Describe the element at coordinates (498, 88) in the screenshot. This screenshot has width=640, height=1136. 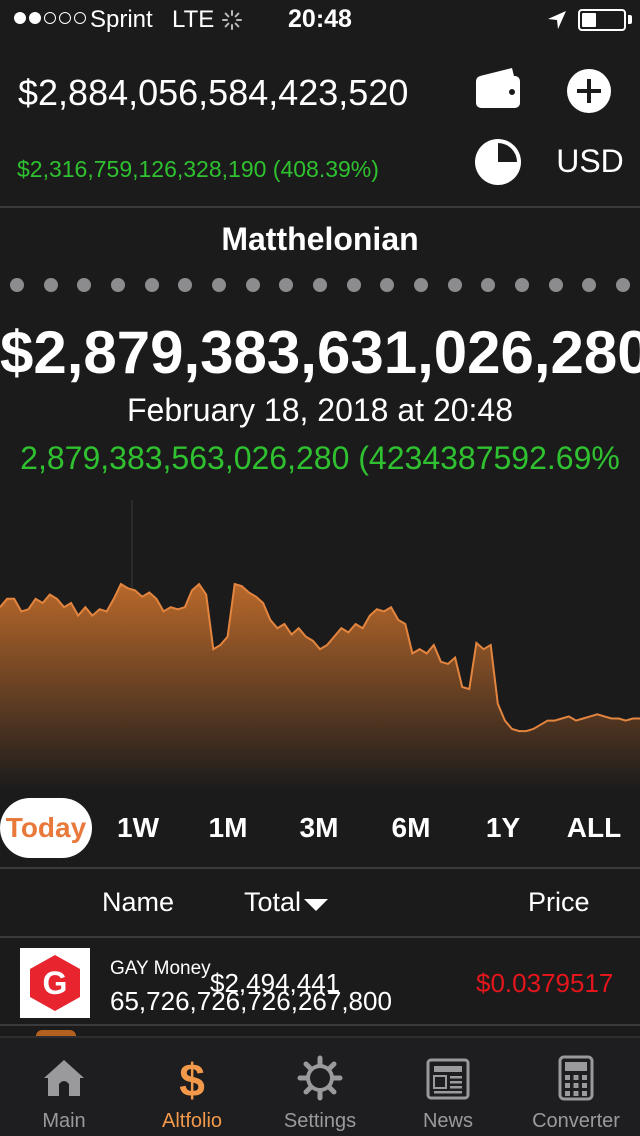
I see `wallet-icon` at that location.